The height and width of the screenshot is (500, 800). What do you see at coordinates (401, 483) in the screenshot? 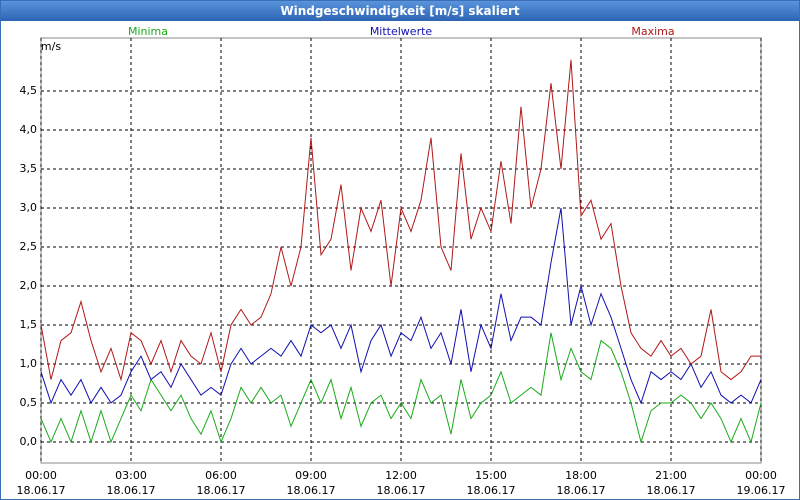
I see `x-tick-label: 12:00 18.06.17` at bounding box center [401, 483].